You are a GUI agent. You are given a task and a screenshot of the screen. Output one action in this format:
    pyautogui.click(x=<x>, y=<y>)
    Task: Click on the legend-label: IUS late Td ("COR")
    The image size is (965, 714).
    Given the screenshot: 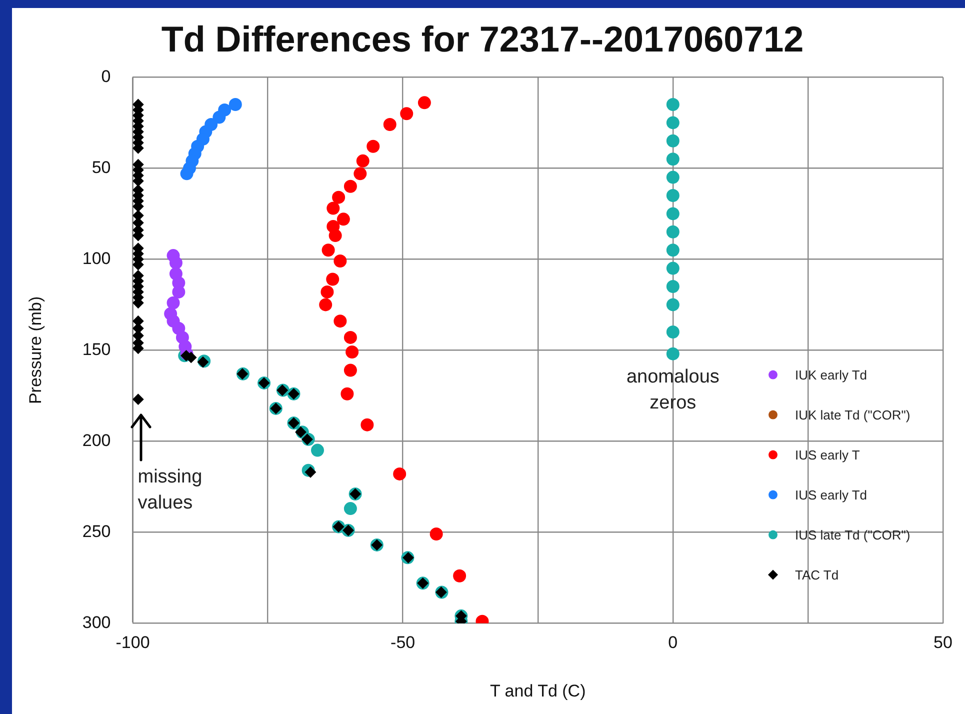 What is the action you would take?
    pyautogui.click(x=852, y=534)
    